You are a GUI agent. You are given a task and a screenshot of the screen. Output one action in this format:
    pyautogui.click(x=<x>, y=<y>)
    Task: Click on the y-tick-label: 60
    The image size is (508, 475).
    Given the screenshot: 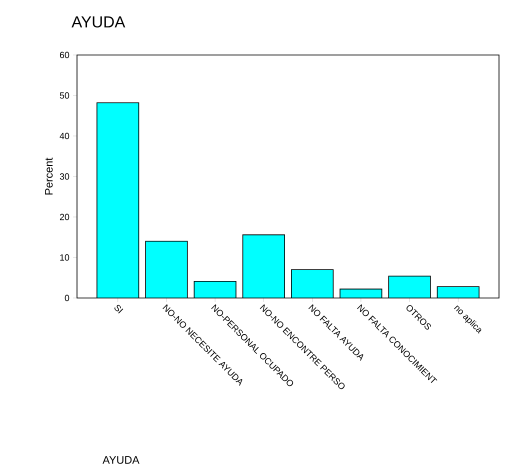 What is the action you would take?
    pyautogui.click(x=65, y=55)
    